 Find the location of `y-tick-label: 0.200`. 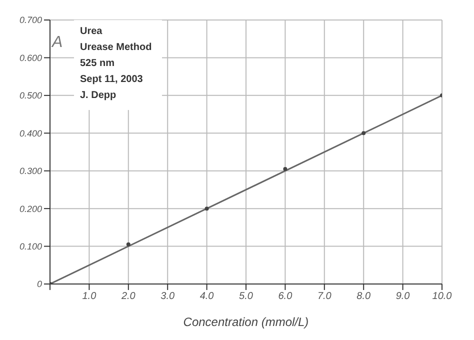

y-tick-label: 0.200 is located at coordinates (30, 209).